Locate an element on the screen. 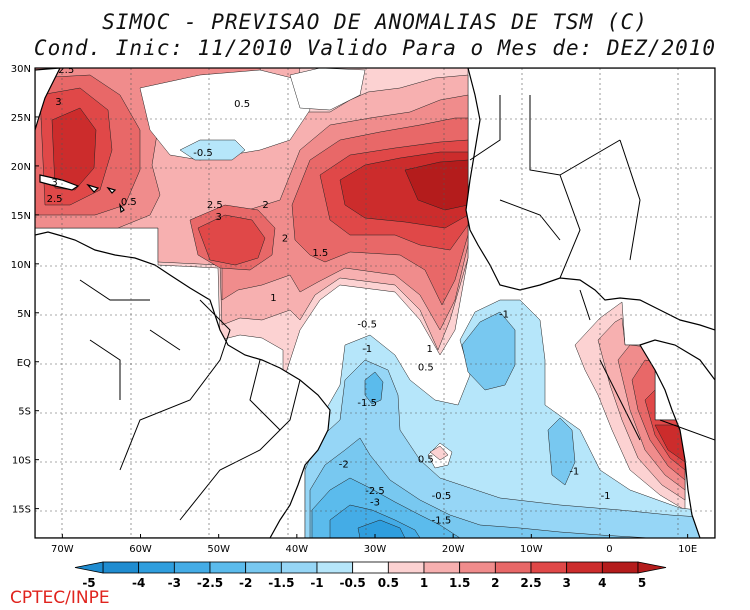 This screenshot has height=610, width=750. colorbar-arrow-low is located at coordinates (89, 567).